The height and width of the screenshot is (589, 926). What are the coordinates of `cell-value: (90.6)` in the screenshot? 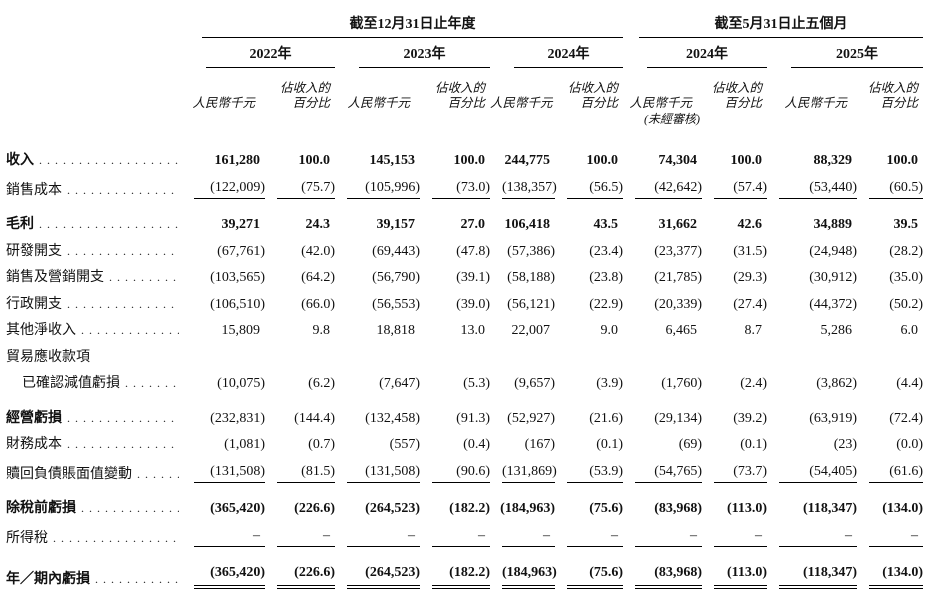 It's located at (461, 473).